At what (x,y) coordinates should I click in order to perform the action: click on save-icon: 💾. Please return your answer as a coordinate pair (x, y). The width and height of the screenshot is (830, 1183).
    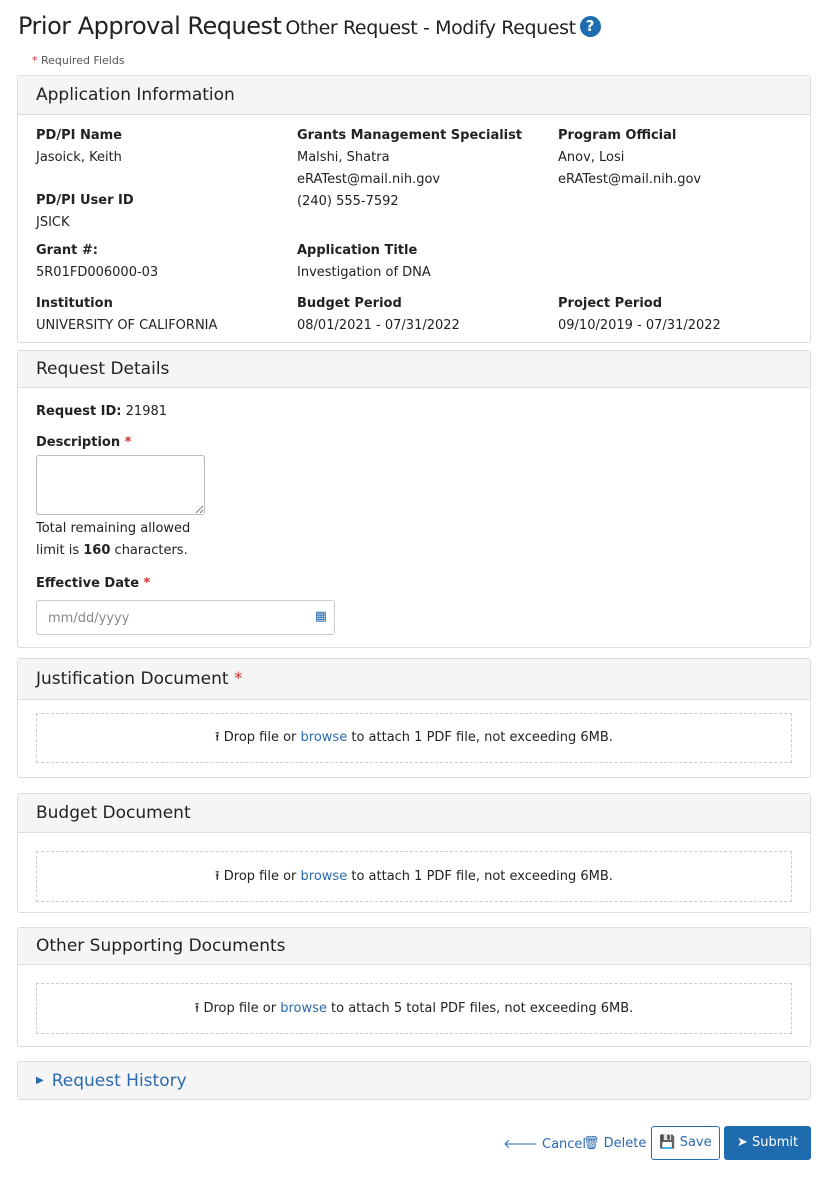
    Looking at the image, I should click on (667, 1142).